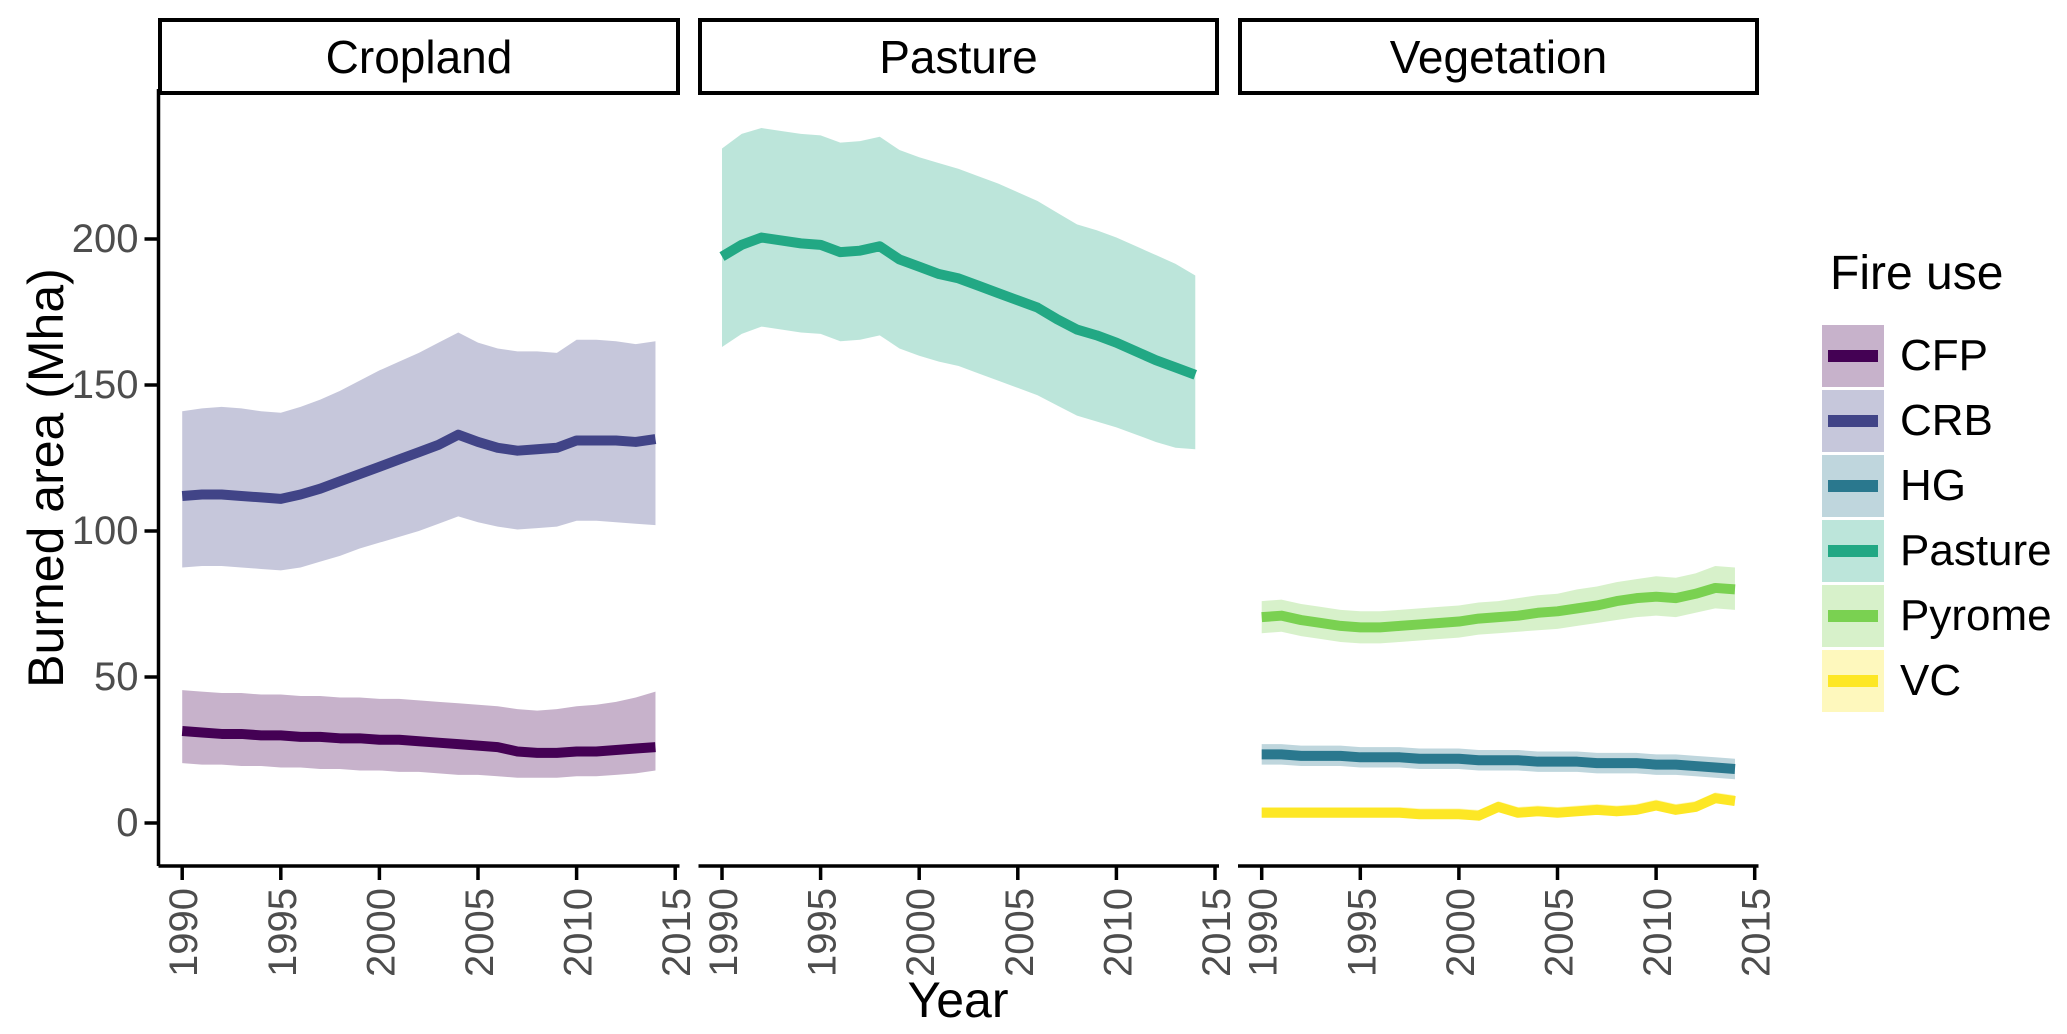 The width and height of the screenshot is (2067, 1034). I want to click on series-line-pasture, so click(958, 306).